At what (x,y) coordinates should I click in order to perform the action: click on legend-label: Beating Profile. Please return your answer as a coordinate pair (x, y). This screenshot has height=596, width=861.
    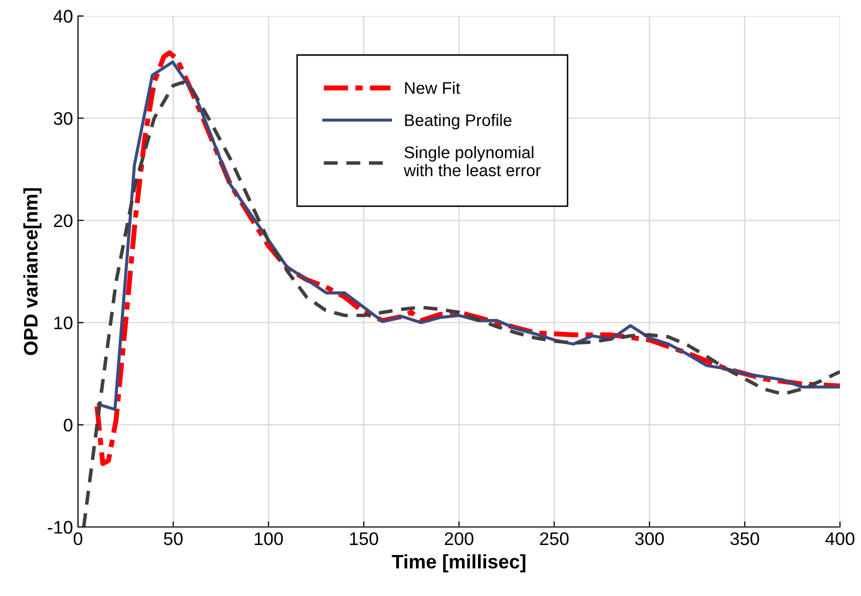
    Looking at the image, I should click on (458, 122).